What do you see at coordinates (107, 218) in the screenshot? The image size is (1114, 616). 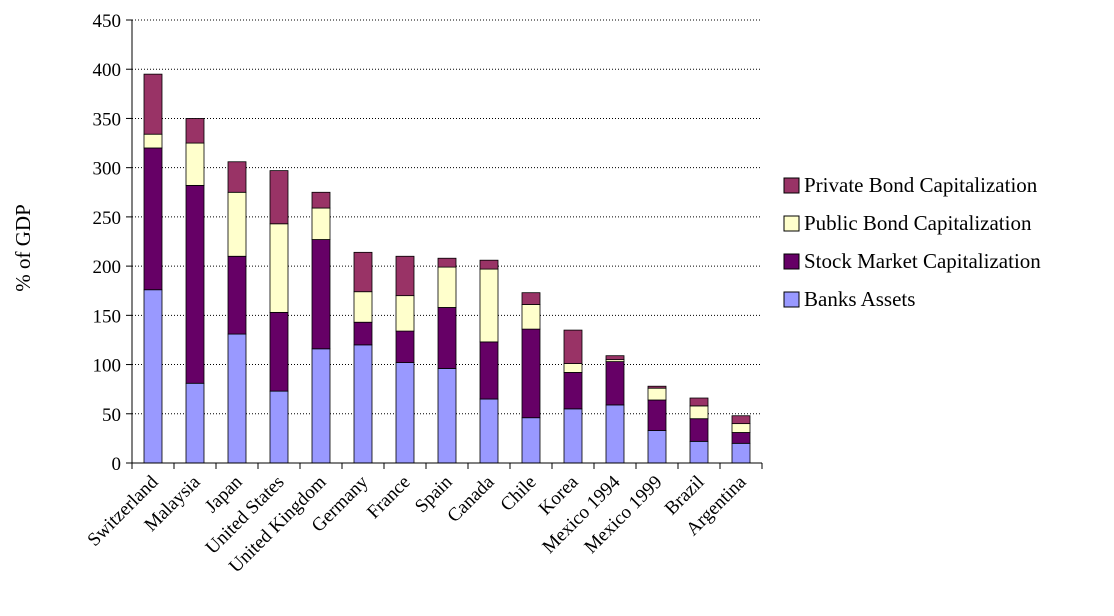 I see `y-tick-label: 250` at bounding box center [107, 218].